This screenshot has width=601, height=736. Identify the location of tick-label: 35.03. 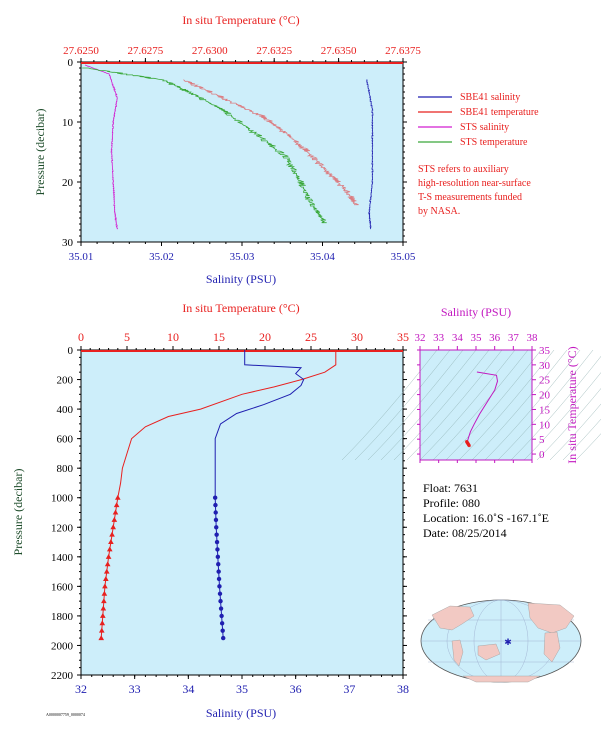
(242, 257).